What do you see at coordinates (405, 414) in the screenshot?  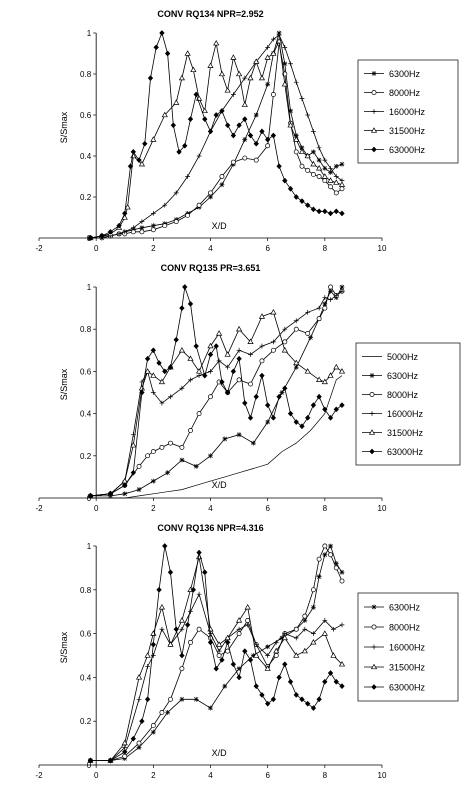 I see `legend-entry: 16000Hz` at bounding box center [405, 414].